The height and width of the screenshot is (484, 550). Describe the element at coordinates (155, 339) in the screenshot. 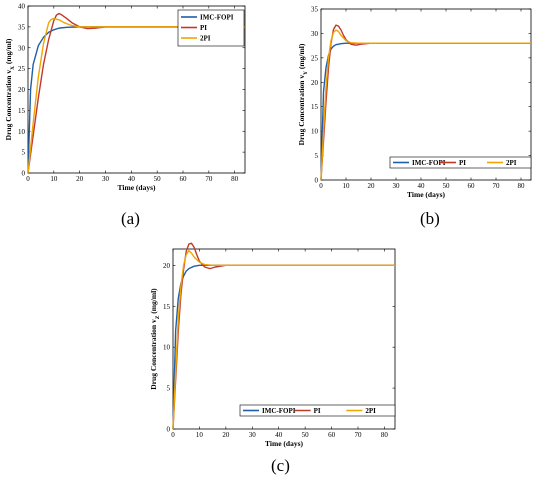

I see `y-axis-label: Drug Concentration vZ (mg/ml)` at that location.